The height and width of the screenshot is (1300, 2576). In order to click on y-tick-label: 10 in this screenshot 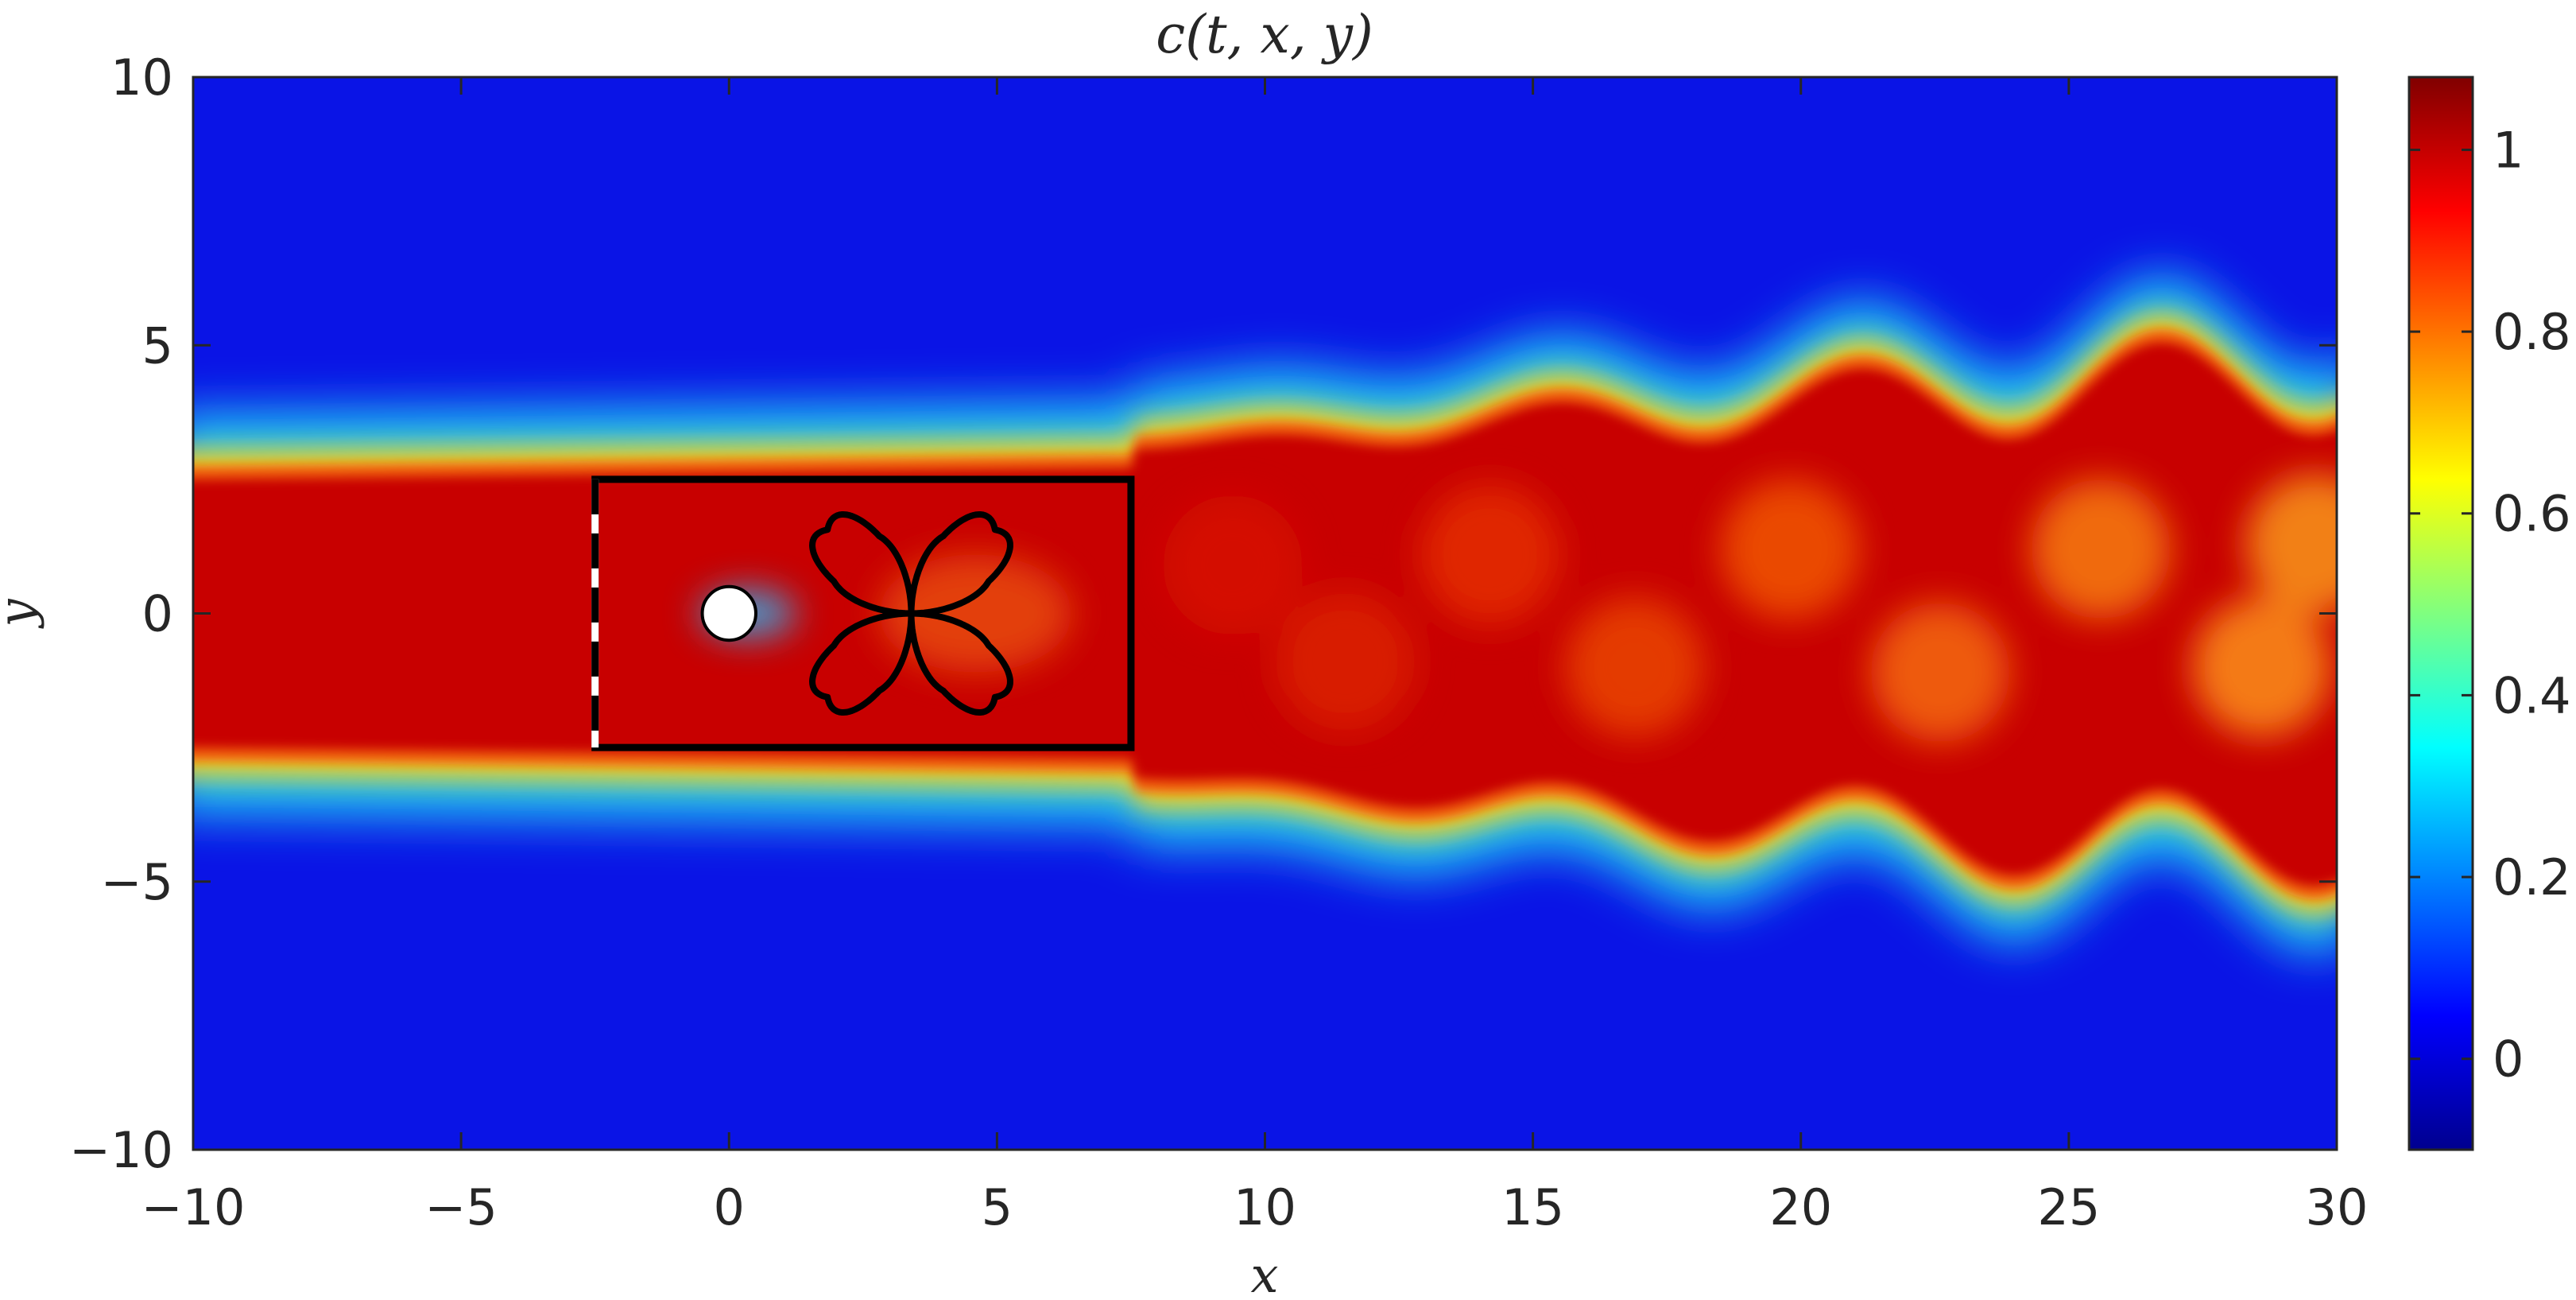, I will do `click(141, 78)`.